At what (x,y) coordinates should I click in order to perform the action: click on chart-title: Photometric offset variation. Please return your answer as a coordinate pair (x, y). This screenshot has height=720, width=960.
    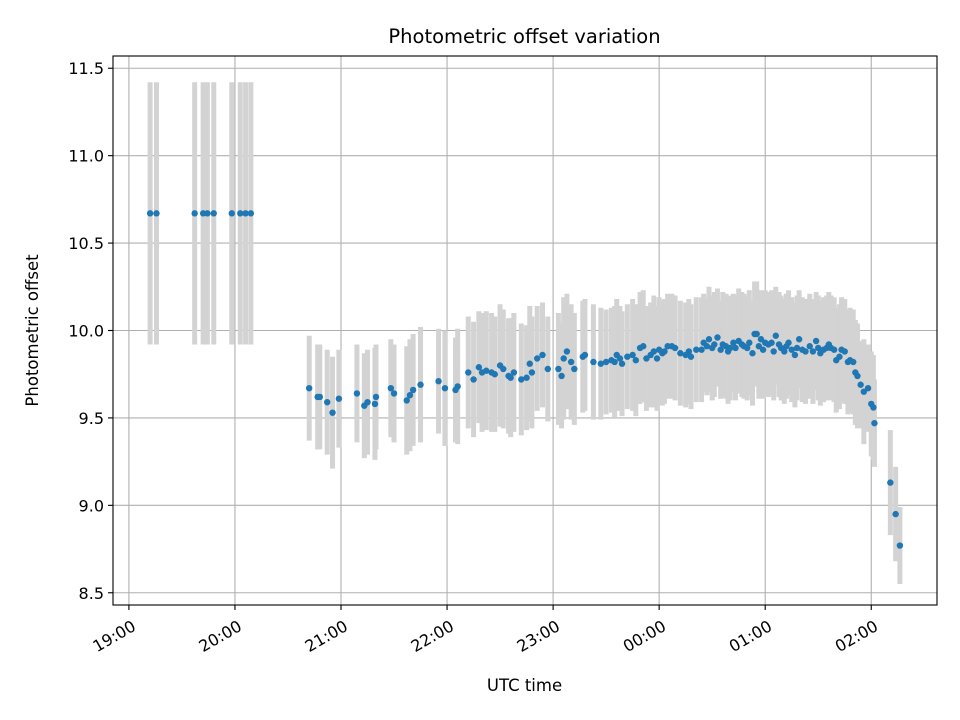
    Looking at the image, I should click on (524, 36).